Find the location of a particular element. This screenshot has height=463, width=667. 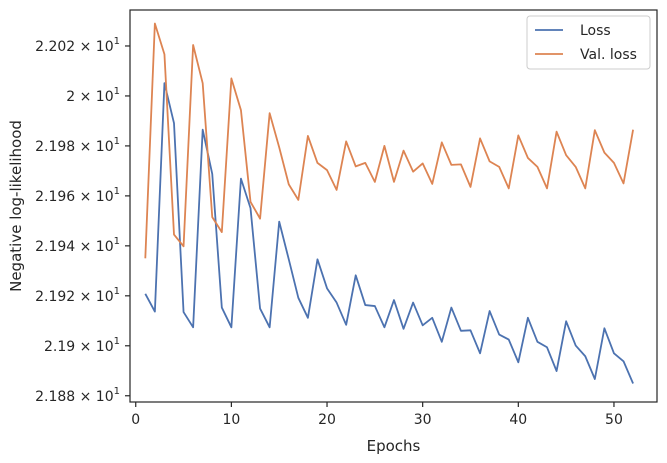

y-tick-label: 2.188 × 10¹ is located at coordinates (77, 395).